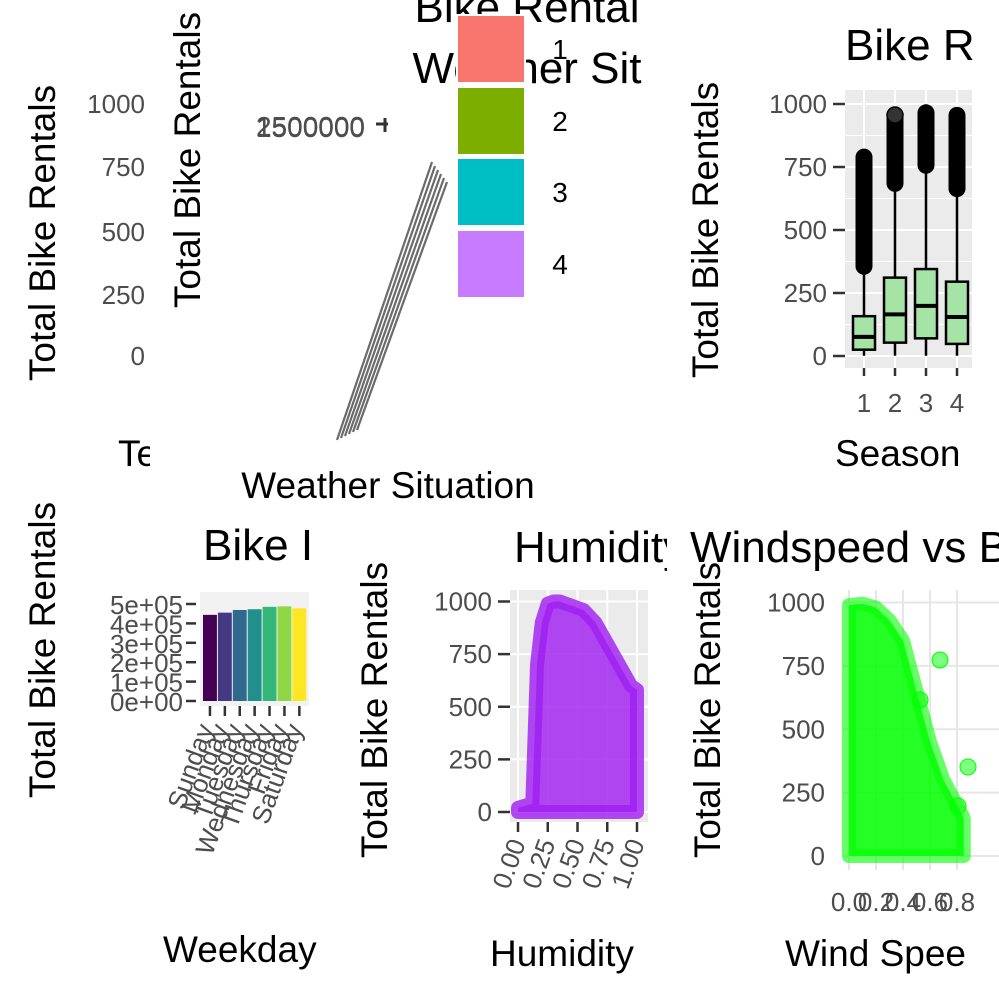 Image resolution: width=999 pixels, height=999 pixels. Describe the element at coordinates (374, 710) in the screenshot. I see `p5-y-axis-label: Total Bike Rentals` at that location.